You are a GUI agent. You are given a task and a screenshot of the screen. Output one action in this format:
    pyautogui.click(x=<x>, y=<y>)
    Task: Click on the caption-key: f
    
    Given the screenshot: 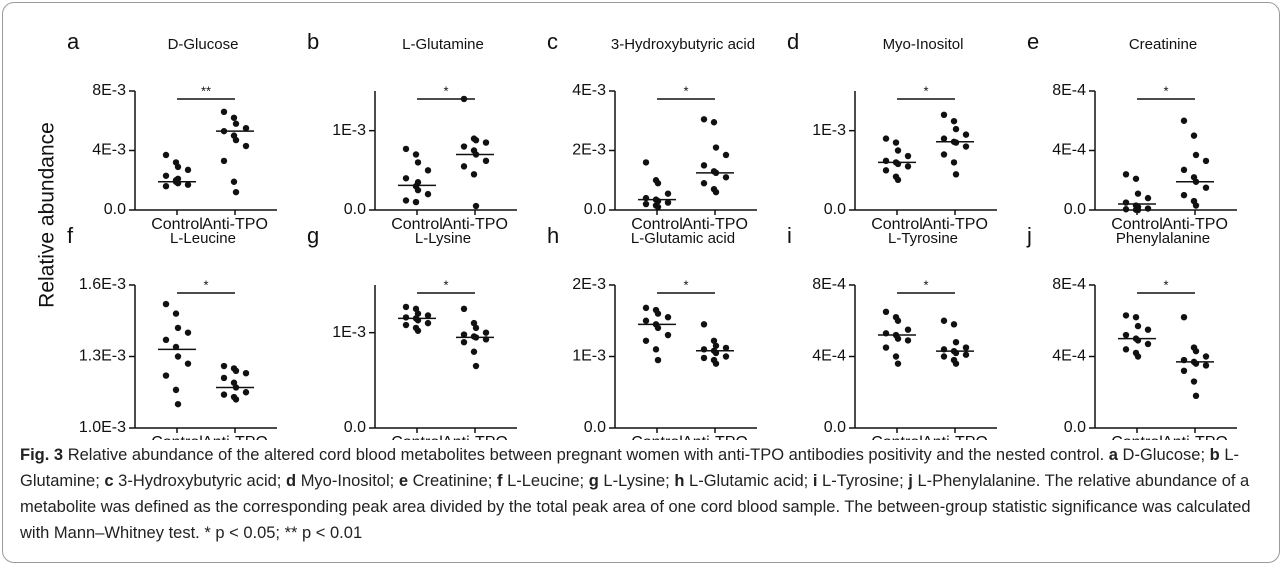 What is the action you would take?
    pyautogui.click(x=499, y=481)
    